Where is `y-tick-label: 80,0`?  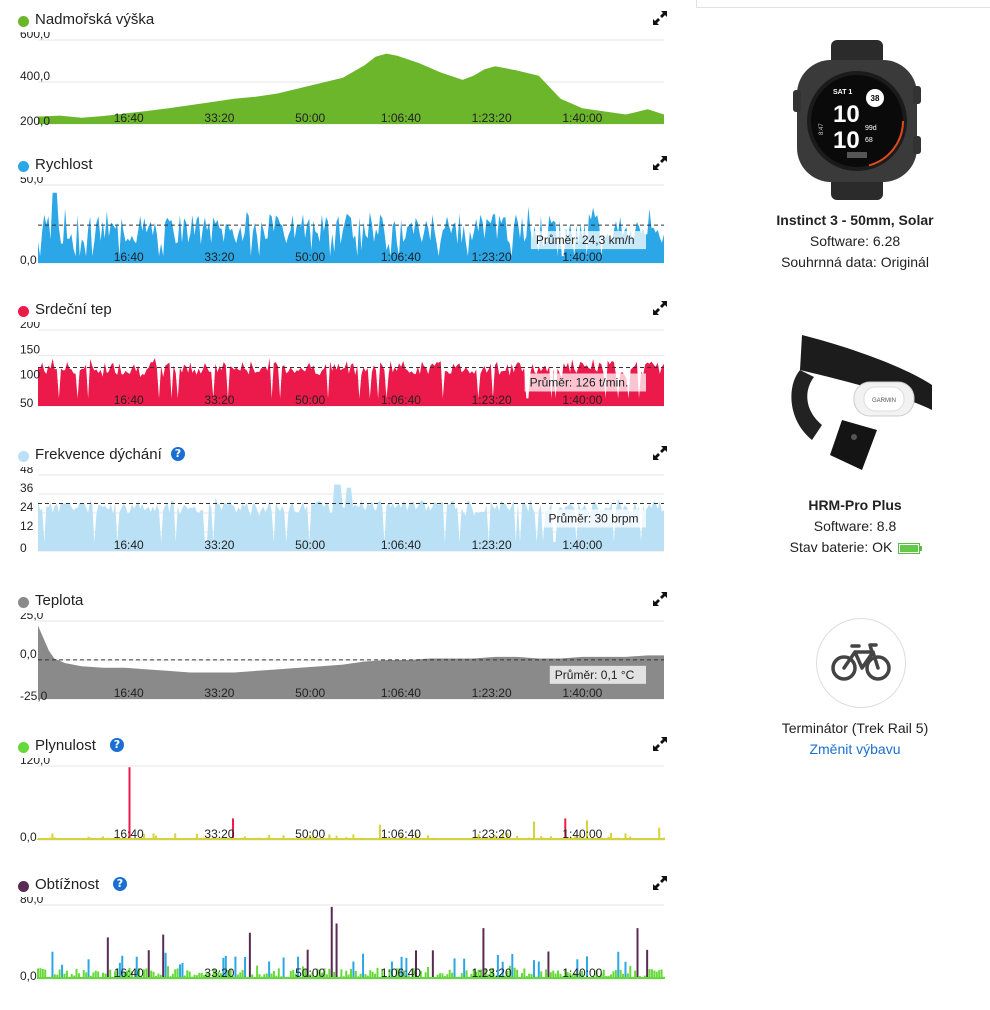 y-tick-label: 80,0 is located at coordinates (32, 901).